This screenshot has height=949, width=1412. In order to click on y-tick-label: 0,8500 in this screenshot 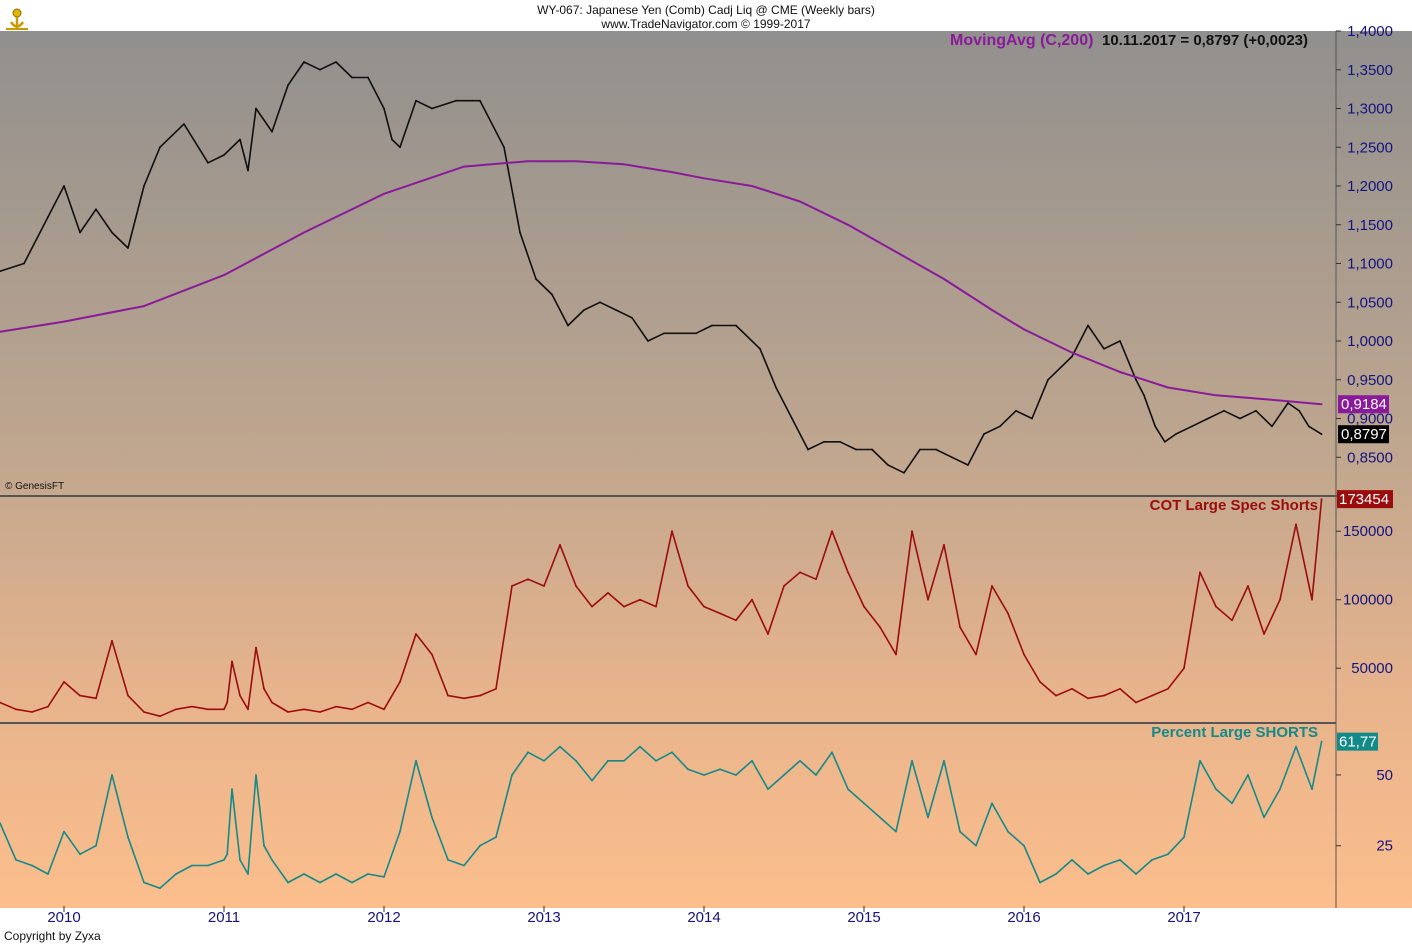, I will do `click(1370, 457)`.